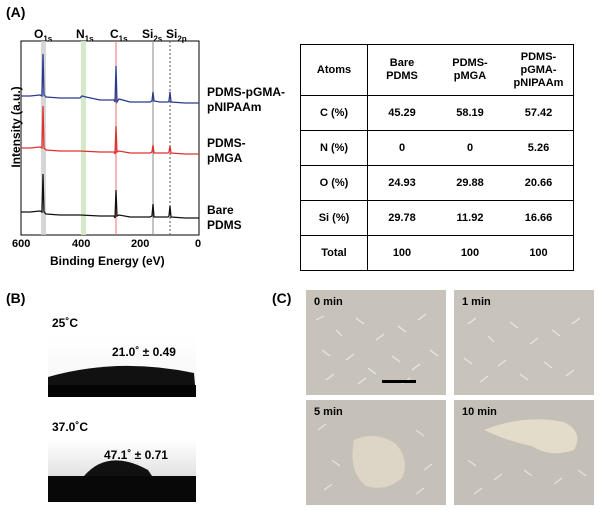  Describe the element at coordinates (110, 79) in the screenshot. I see `spectrum-pdms-pgma-pnipaam` at that location.